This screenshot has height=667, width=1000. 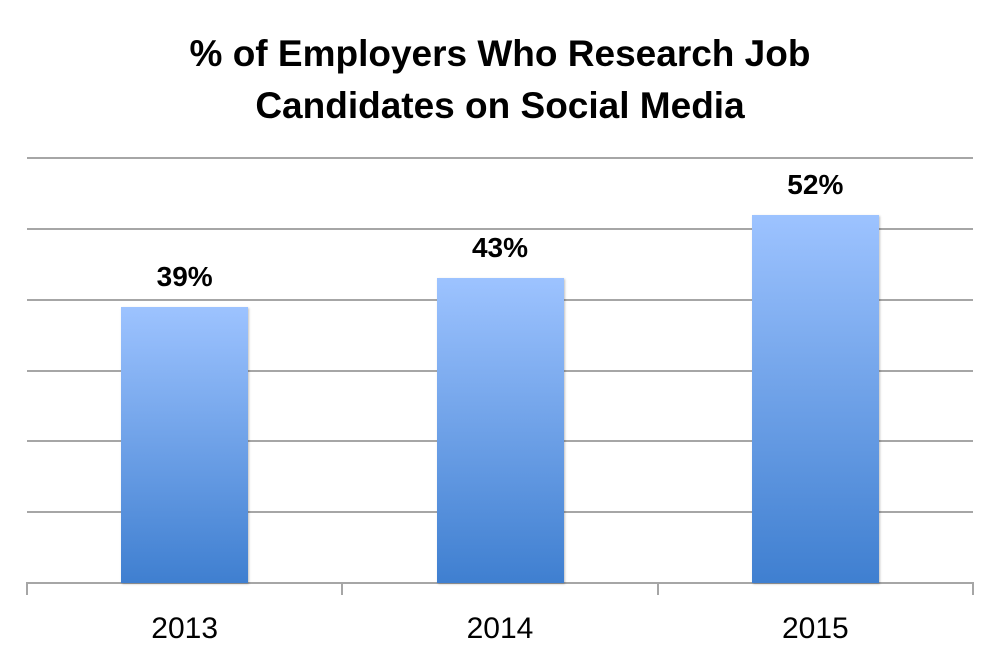 I want to click on x-axis-line, so click(x=500, y=583).